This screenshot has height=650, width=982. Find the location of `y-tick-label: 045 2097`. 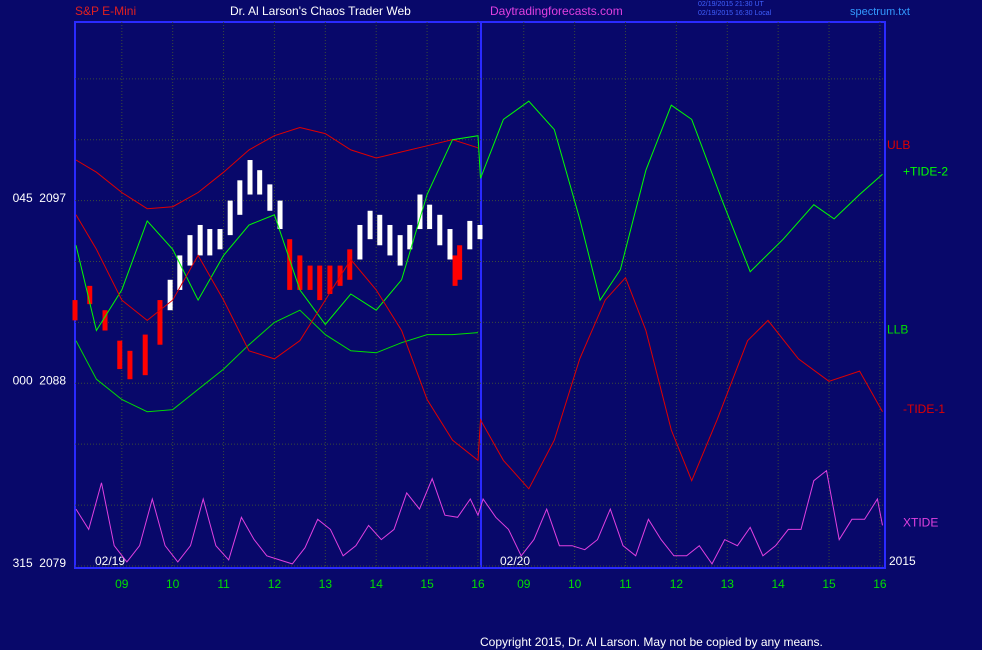

y-tick-label: 045 2097 is located at coordinates (40, 198).